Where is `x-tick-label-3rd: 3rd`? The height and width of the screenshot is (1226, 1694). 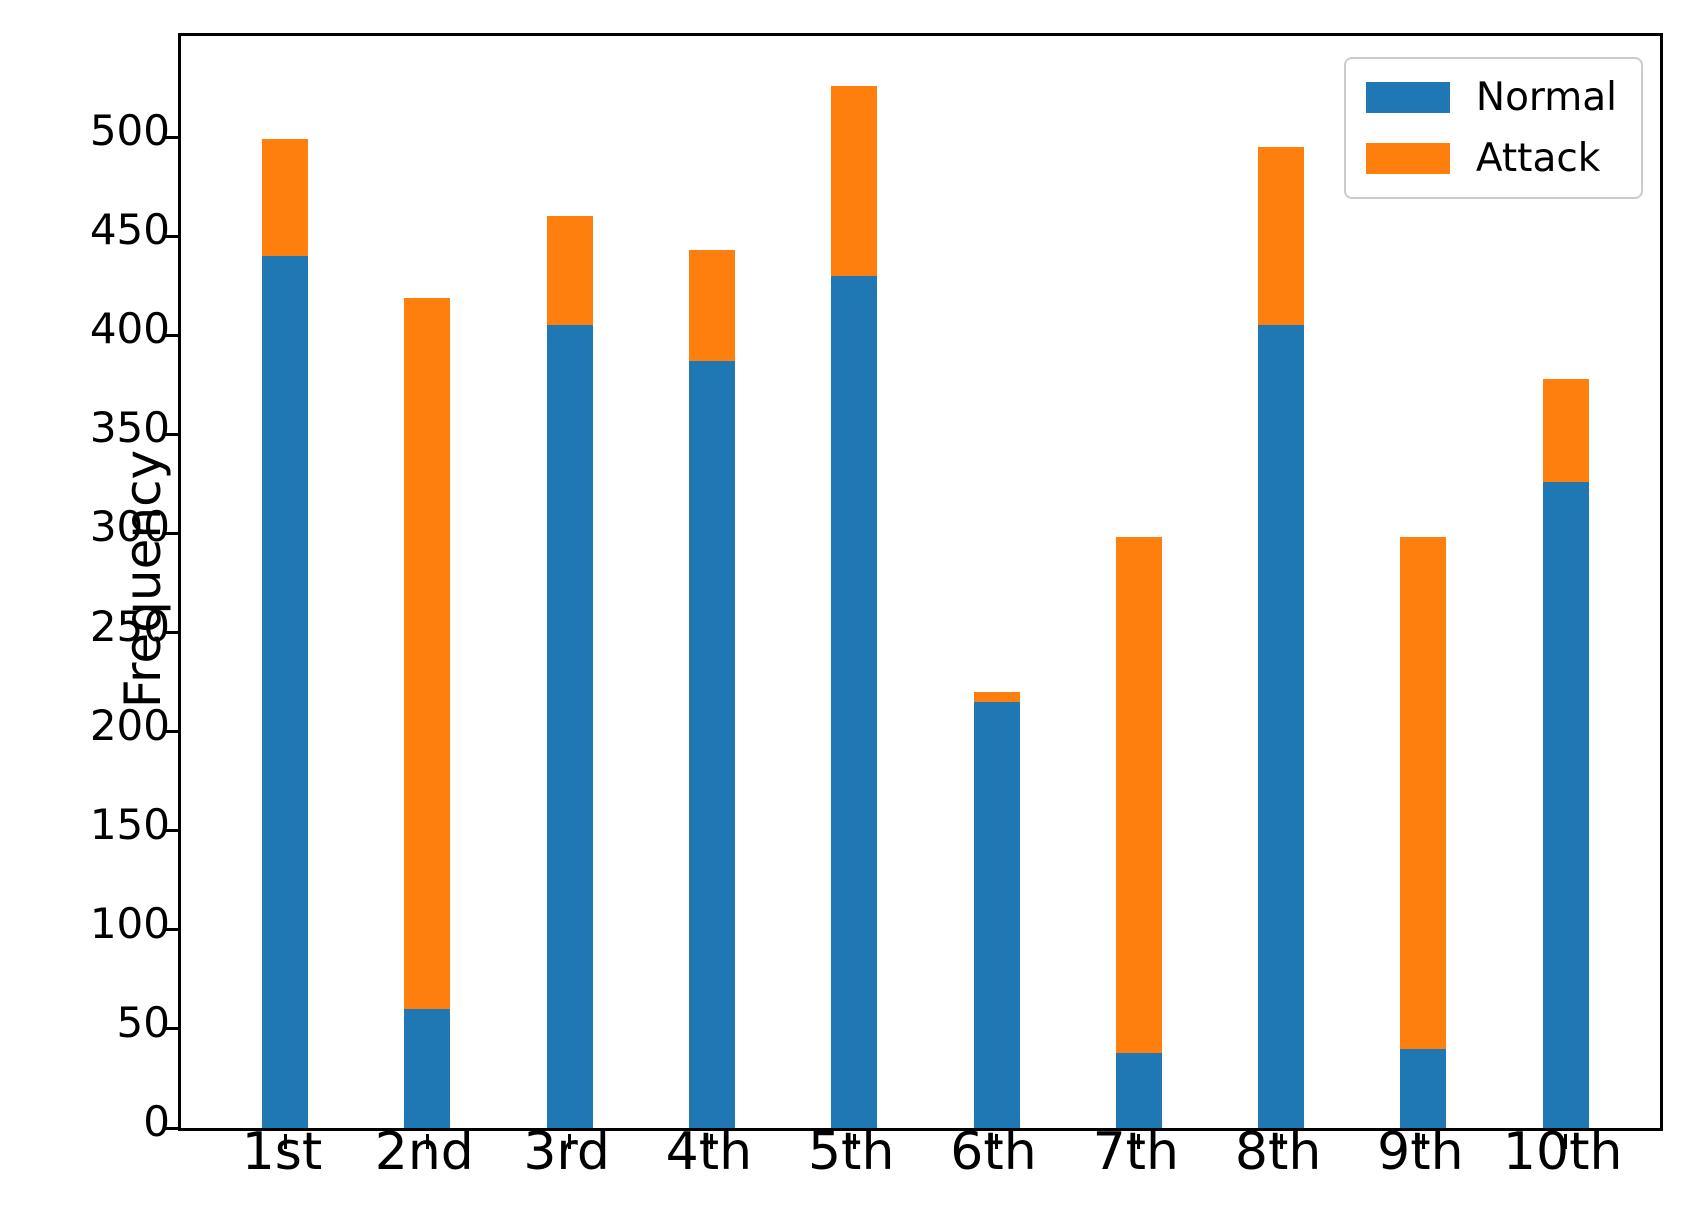 x-tick-label-3rd: 3rd is located at coordinates (566, 1152).